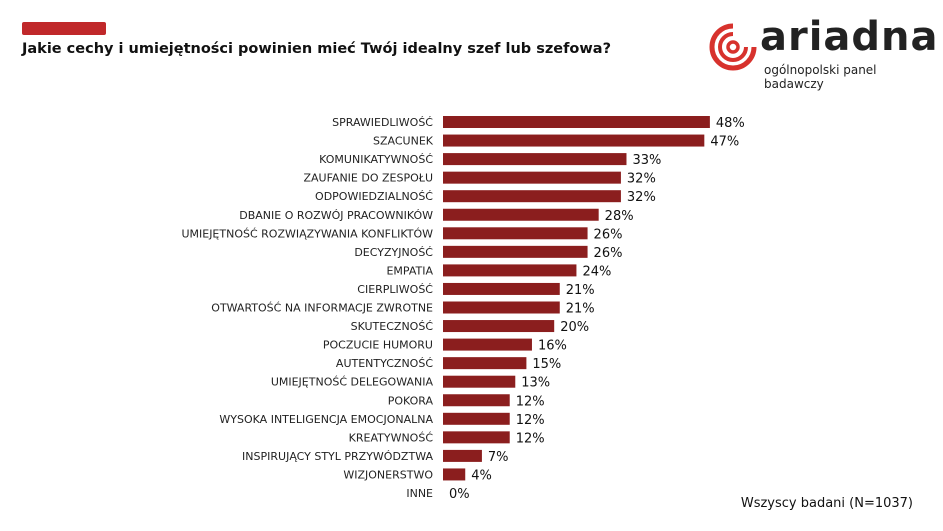 The height and width of the screenshot is (531, 943). Describe the element at coordinates (393, 252) in the screenshot. I see `category-label: DECYZYJNOŚĆ` at that location.